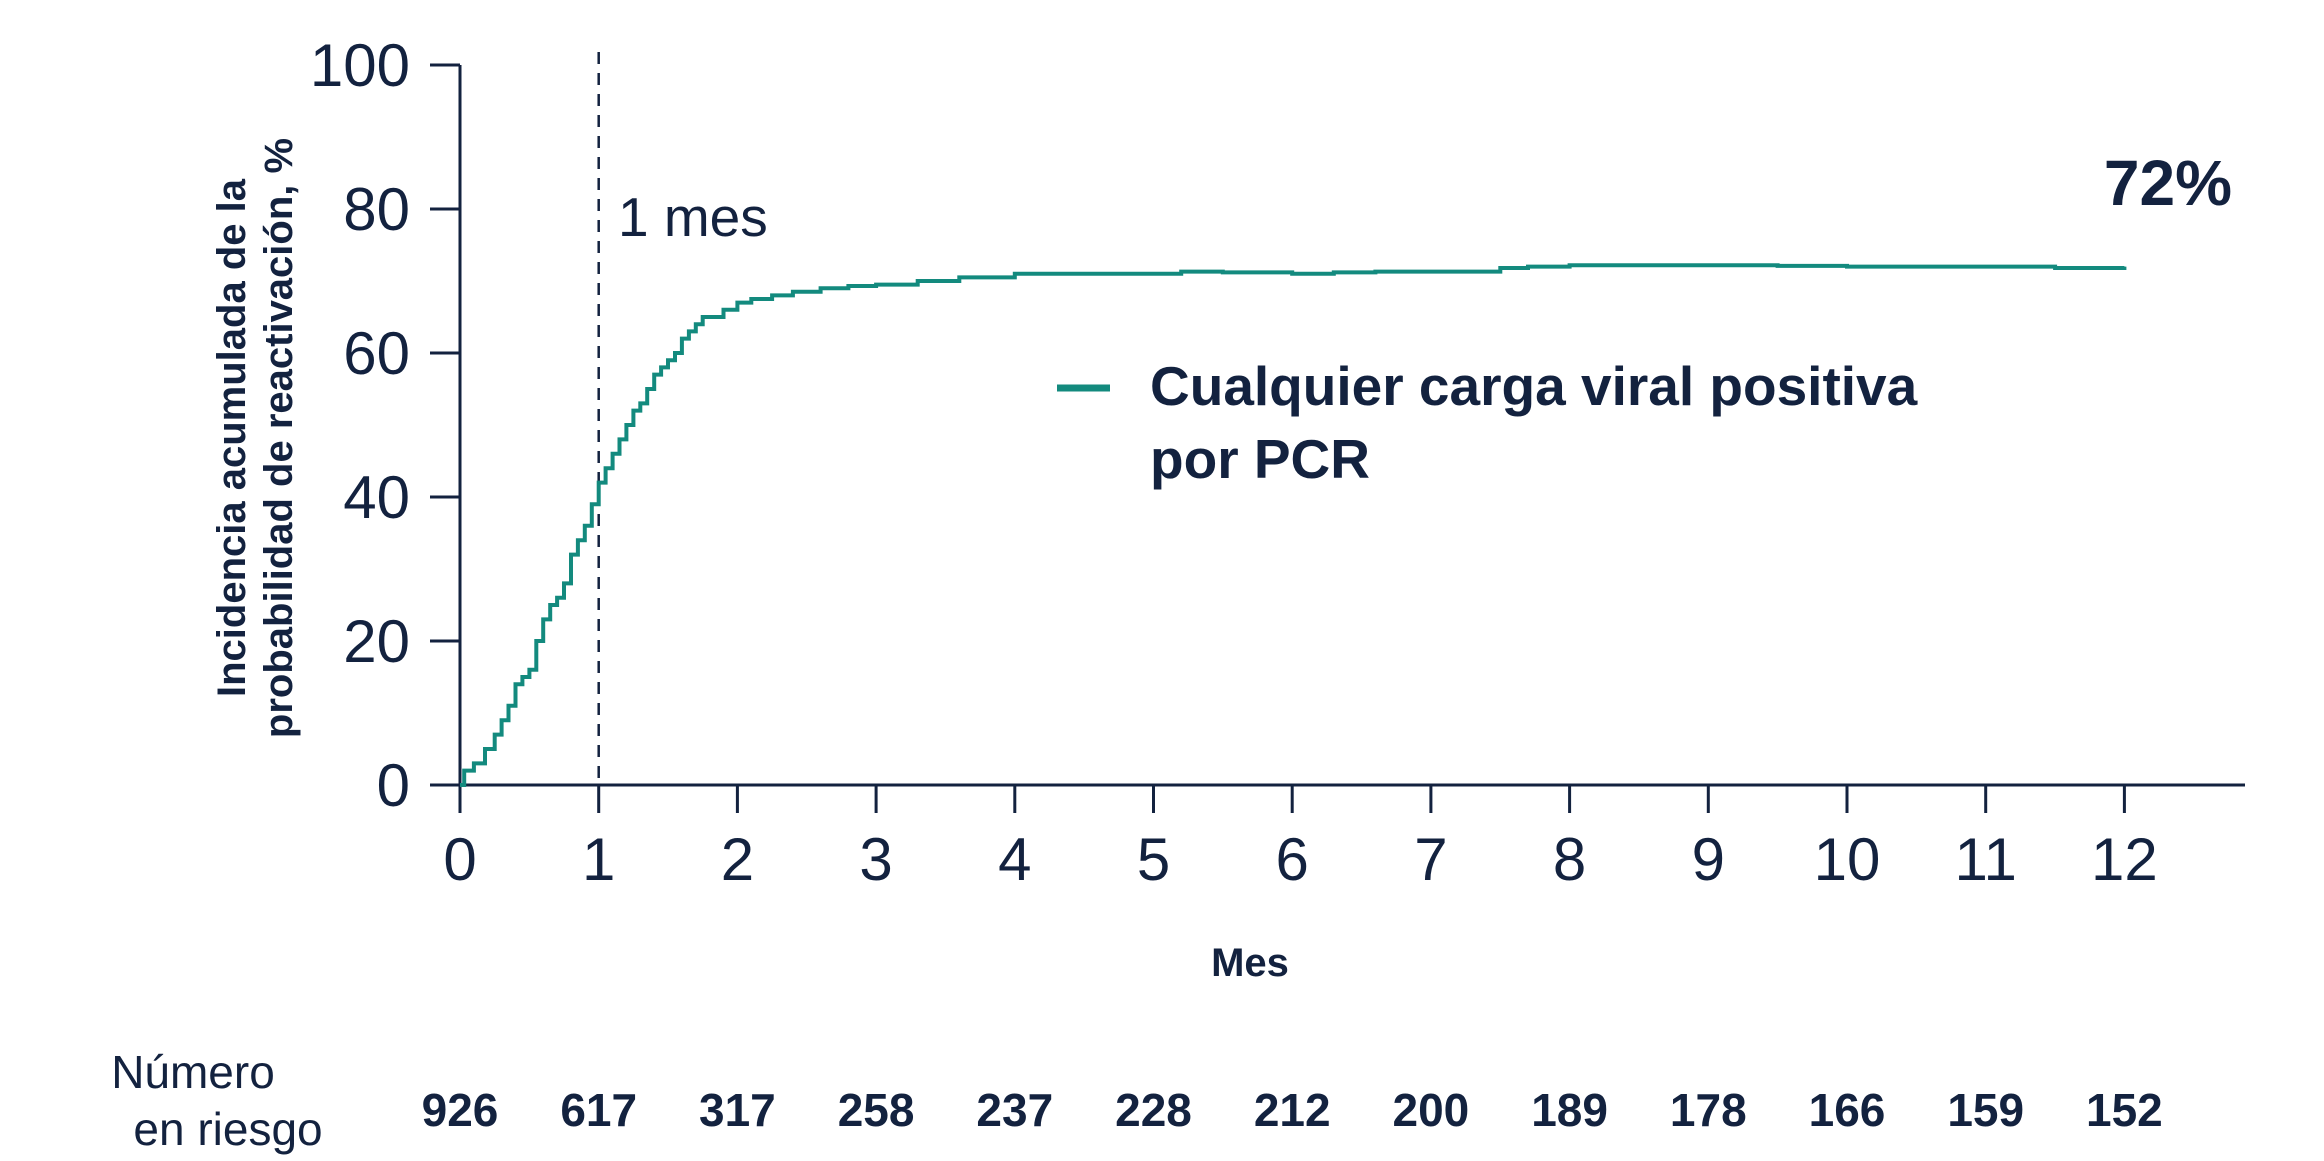  I want to click on risk-table-title-line1: Número, so click(193, 1072).